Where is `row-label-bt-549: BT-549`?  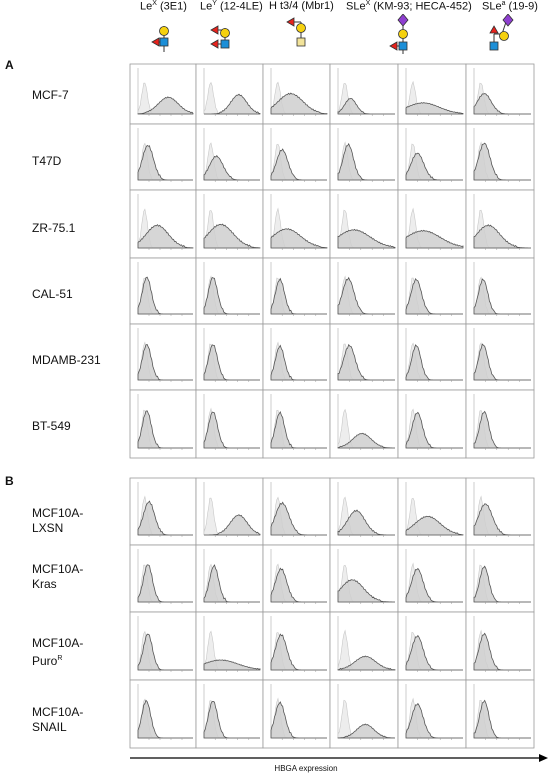 row-label-bt-549: BT-549 is located at coordinates (51, 426).